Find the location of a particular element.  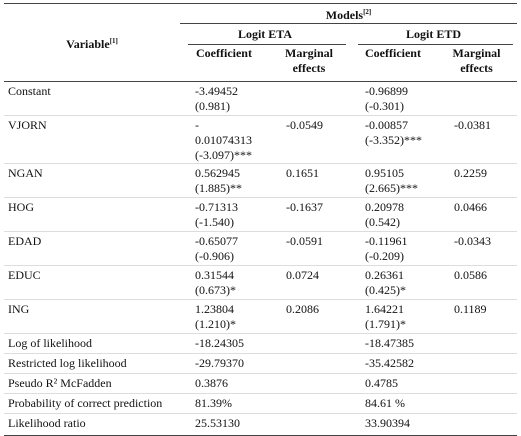

cell-line: -18.24305 is located at coordinates (219, 343).